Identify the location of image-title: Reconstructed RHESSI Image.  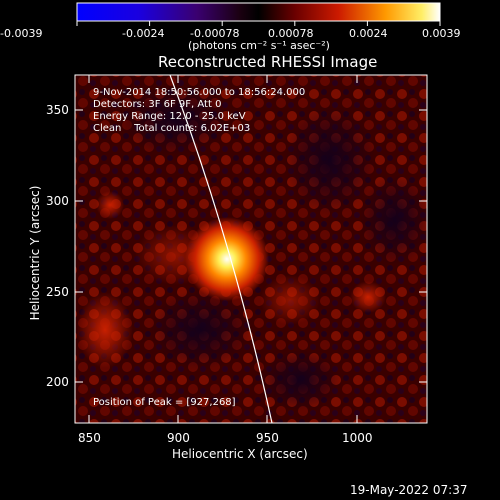
(268, 62).